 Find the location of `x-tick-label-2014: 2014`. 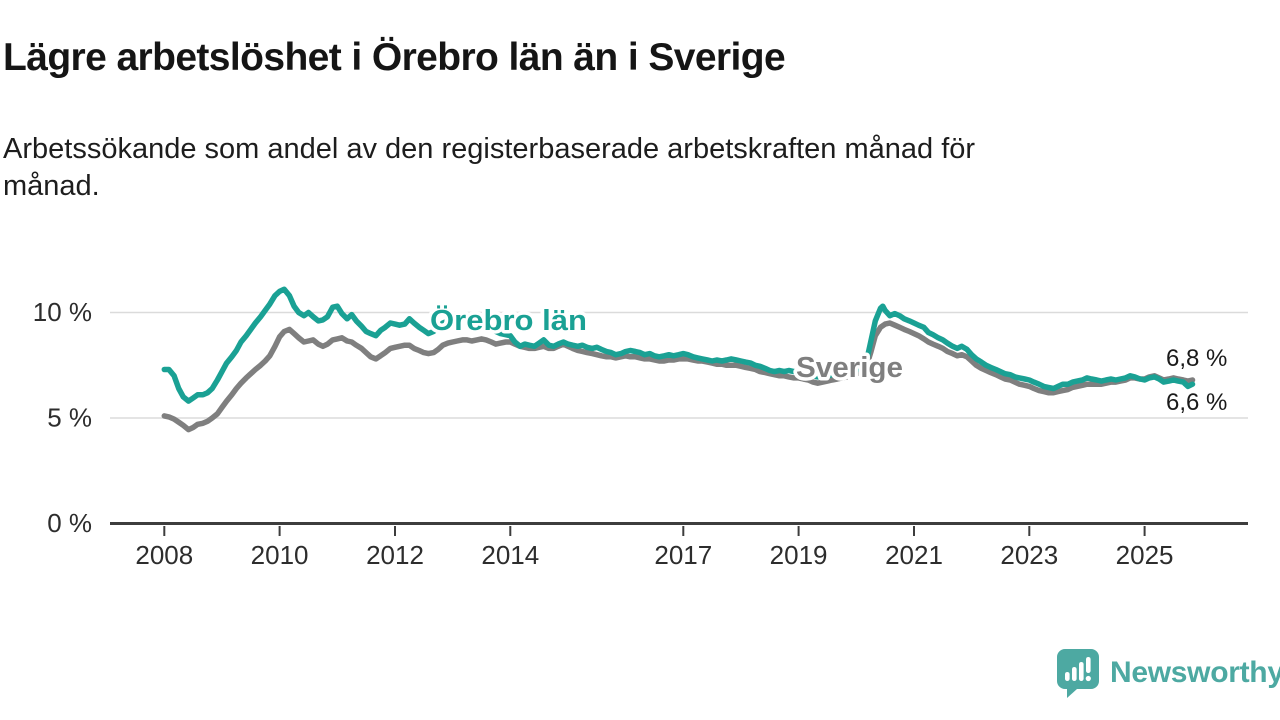

x-tick-label-2014: 2014 is located at coordinates (510, 555).